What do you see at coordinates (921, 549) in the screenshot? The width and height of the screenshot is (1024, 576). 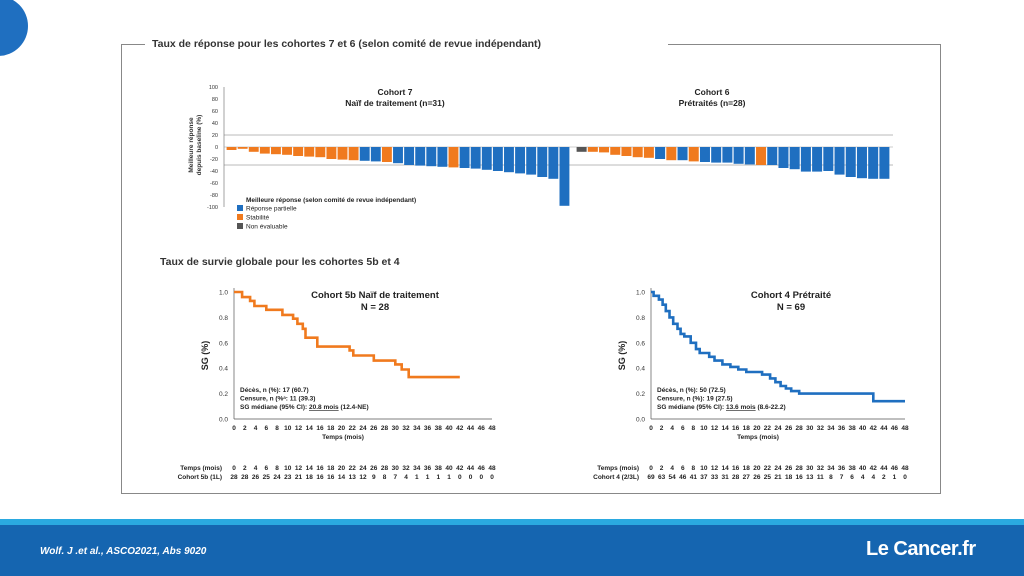 I see `lecancer-logo: Le Cancer.fr` at bounding box center [921, 549].